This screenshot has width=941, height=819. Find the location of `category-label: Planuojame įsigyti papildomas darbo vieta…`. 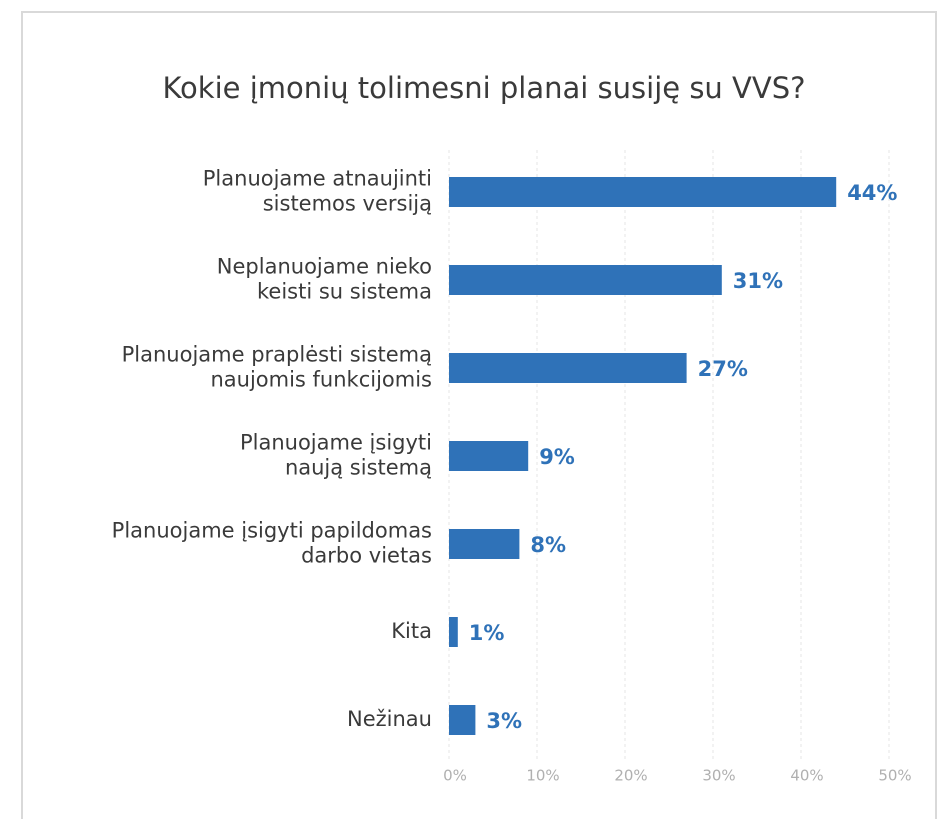

category-label: Planuojame įsigyti papildomas darbo vieta… is located at coordinates (272, 543).